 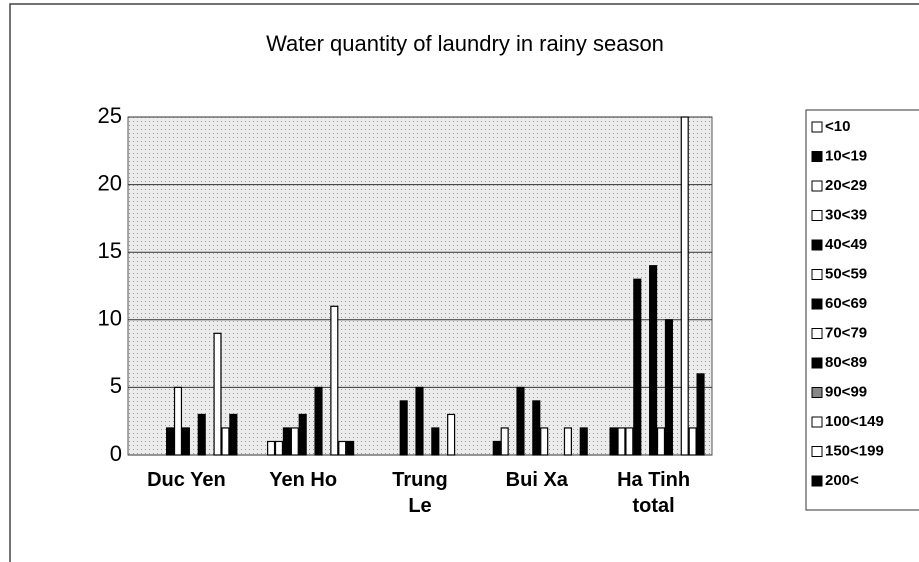 What do you see at coordinates (186, 480) in the screenshot?
I see `x-tick-label: Duc Yen` at bounding box center [186, 480].